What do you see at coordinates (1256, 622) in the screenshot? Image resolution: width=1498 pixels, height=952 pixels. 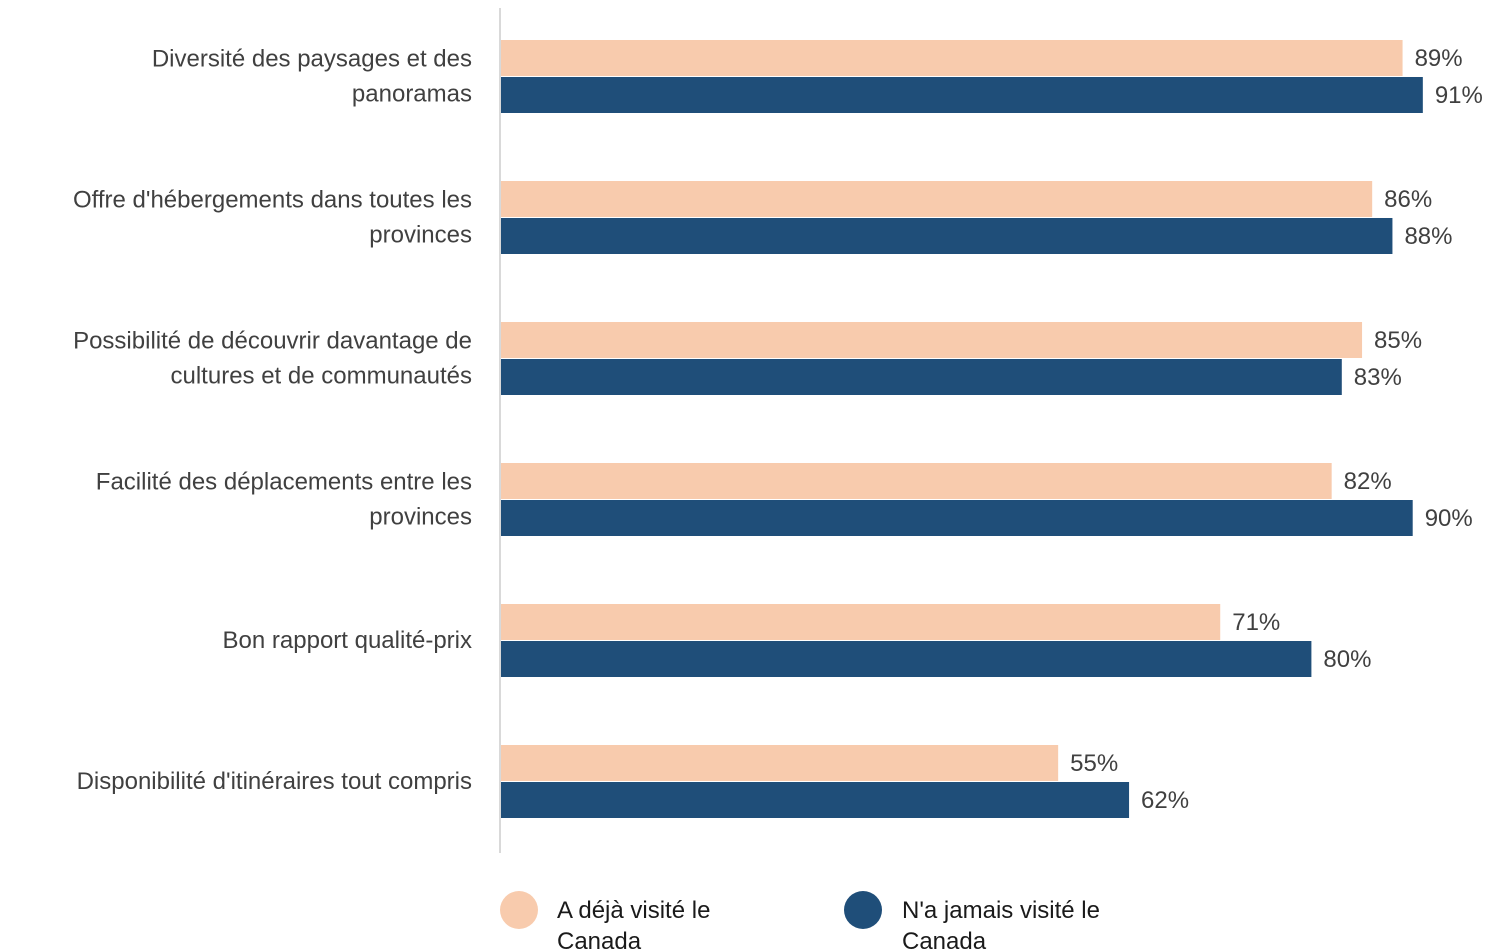 I see `value-label: 71%` at bounding box center [1256, 622].